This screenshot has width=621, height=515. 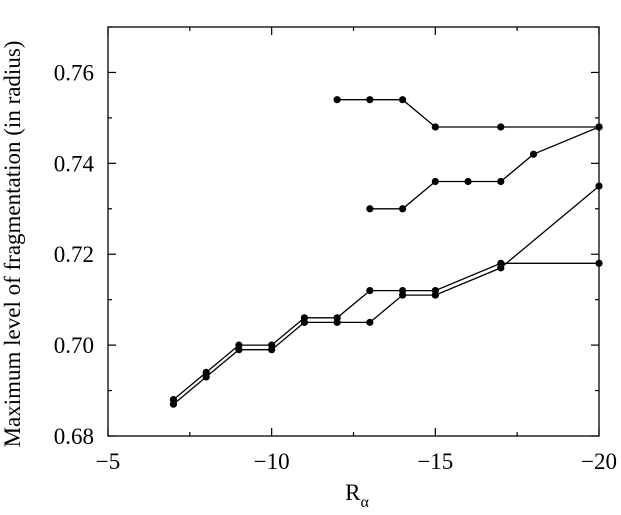 What do you see at coordinates (435, 461) in the screenshot?
I see `x-tick-label: −15` at bounding box center [435, 461].